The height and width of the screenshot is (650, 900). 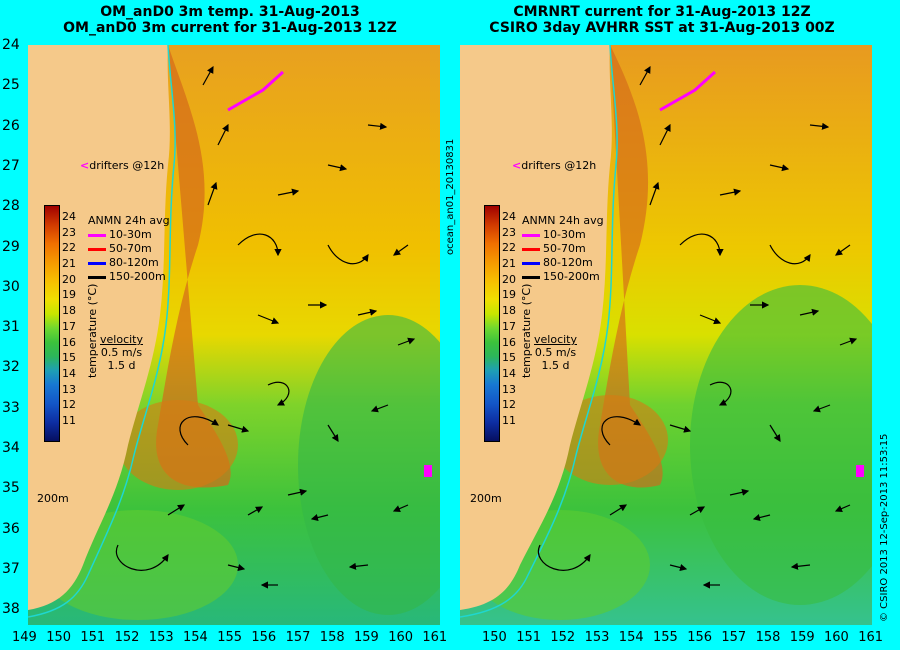 What do you see at coordinates (563, 277) in the screenshot?
I see `anmn-item-4: 150-200m` at bounding box center [563, 277].